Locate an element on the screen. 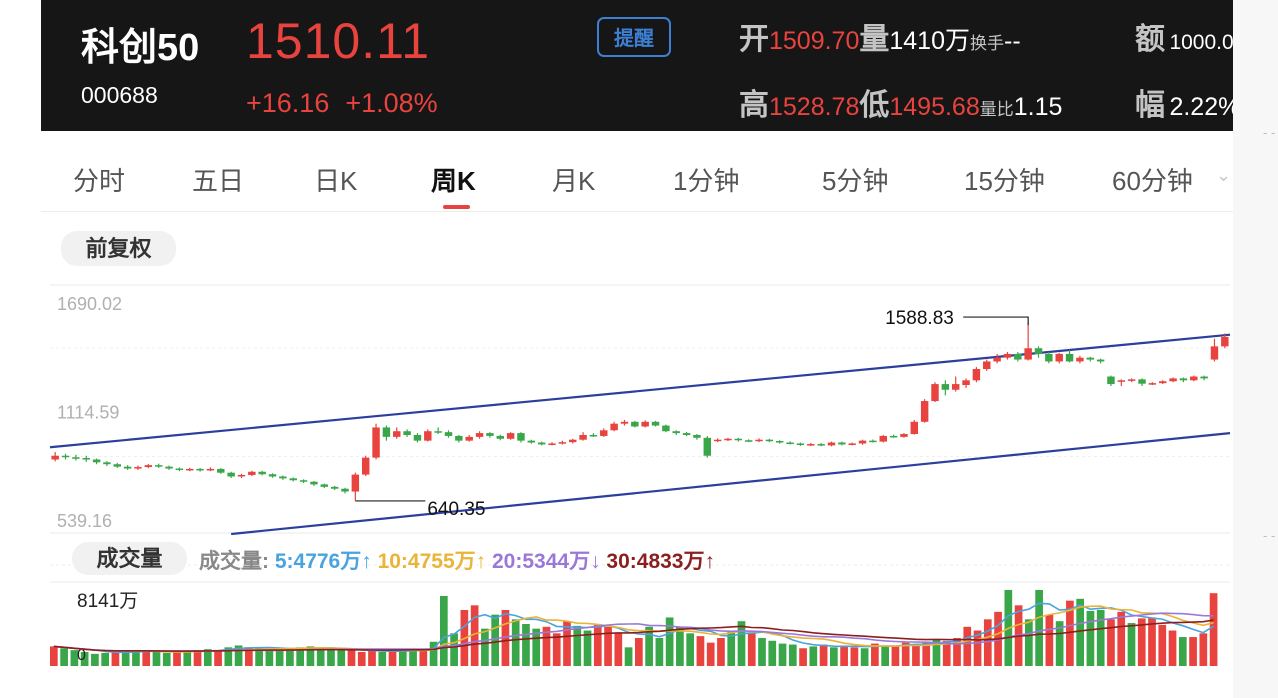 Image resolution: width=1278 pixels, height=698 pixels. current-price: 1510.11 is located at coordinates (338, 41).